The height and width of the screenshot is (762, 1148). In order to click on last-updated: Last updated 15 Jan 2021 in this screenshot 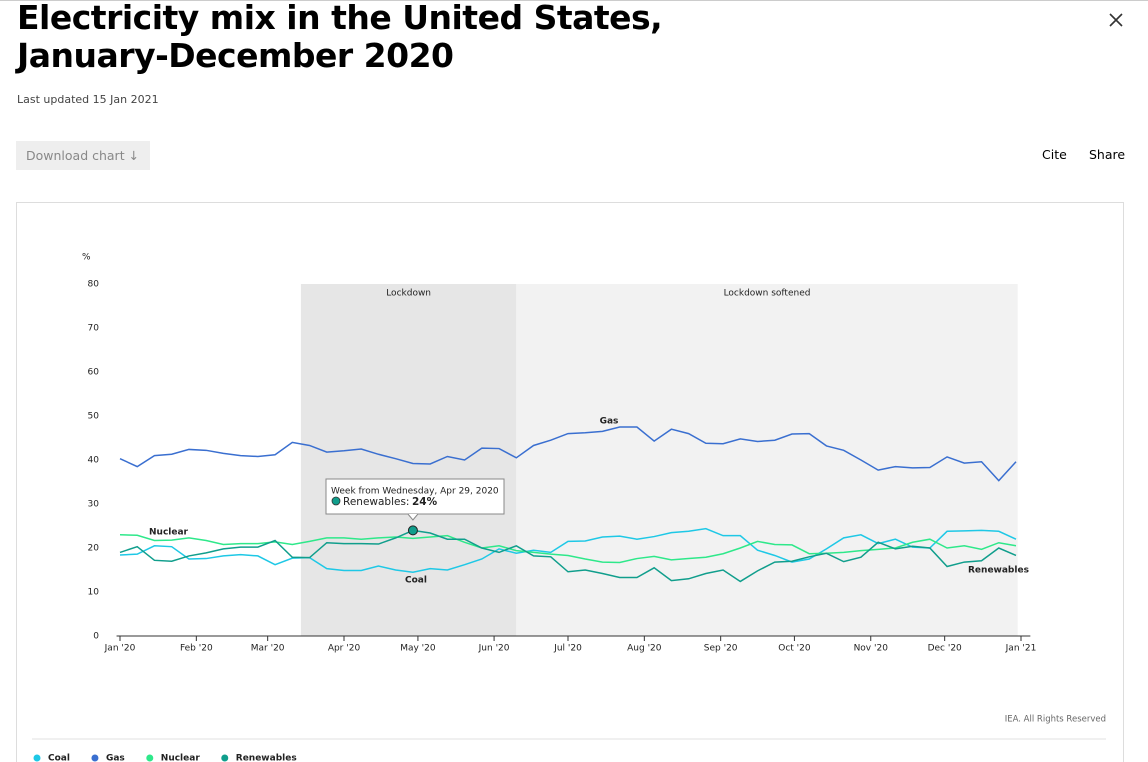, I will do `click(88, 99)`.